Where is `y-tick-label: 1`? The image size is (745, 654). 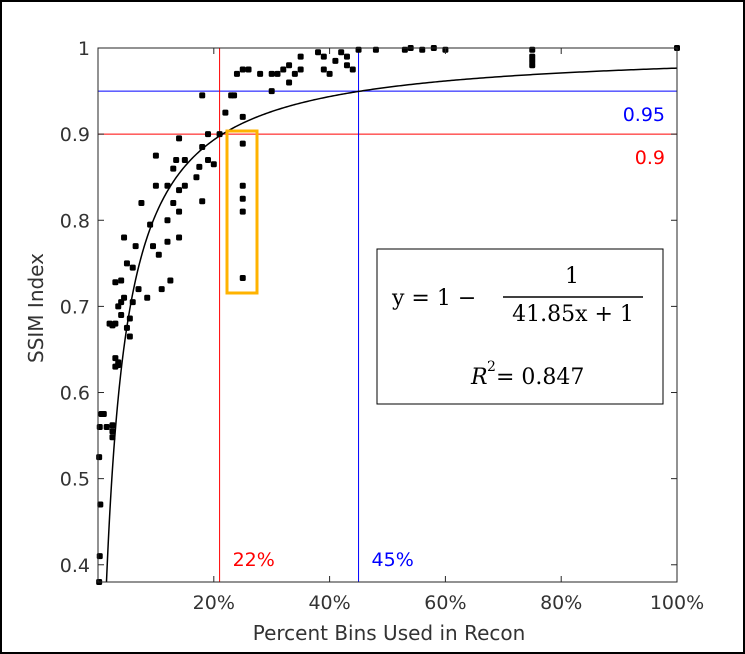 y-tick-label: 1 is located at coordinates (84, 49).